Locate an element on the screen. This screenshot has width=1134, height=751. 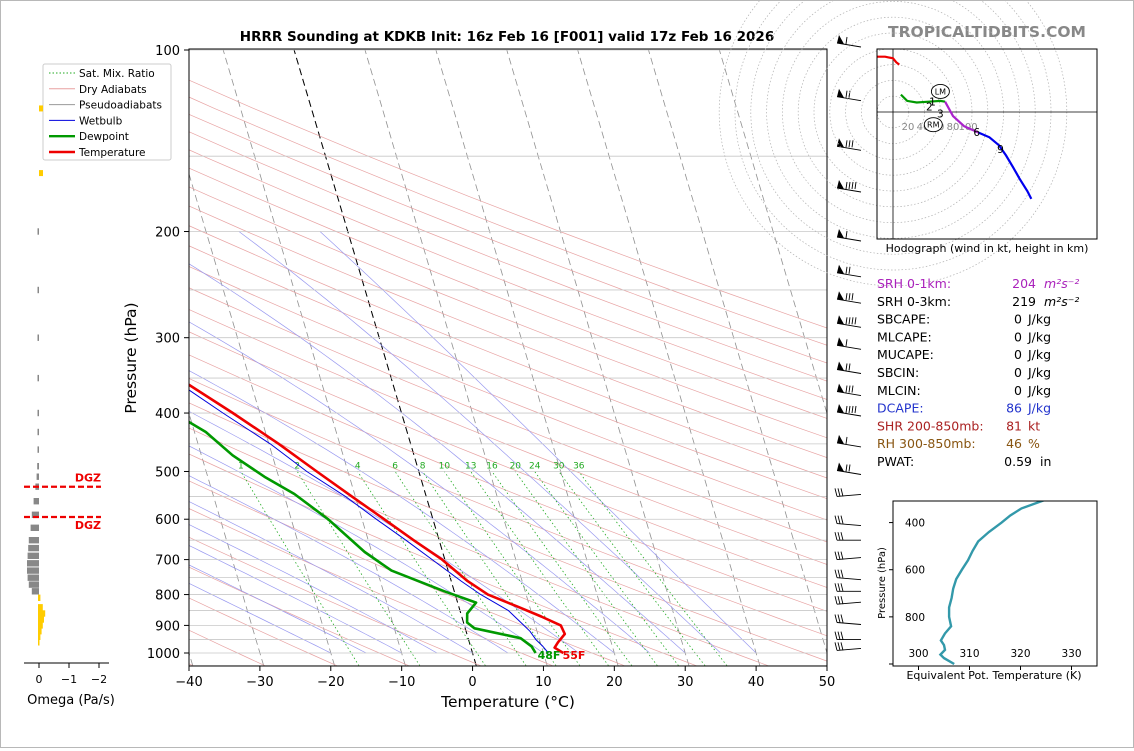
trace-wetbulb is located at coordinates (369, 521).